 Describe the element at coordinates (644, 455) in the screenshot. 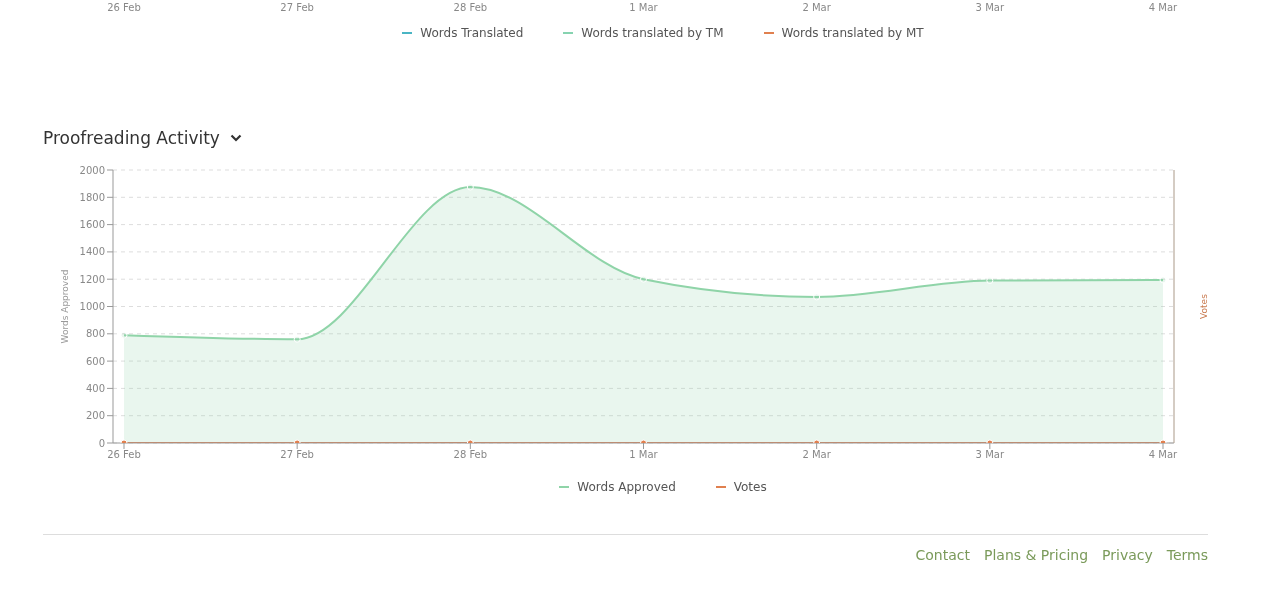

I see `x-tick-label: 1 Mar` at that location.